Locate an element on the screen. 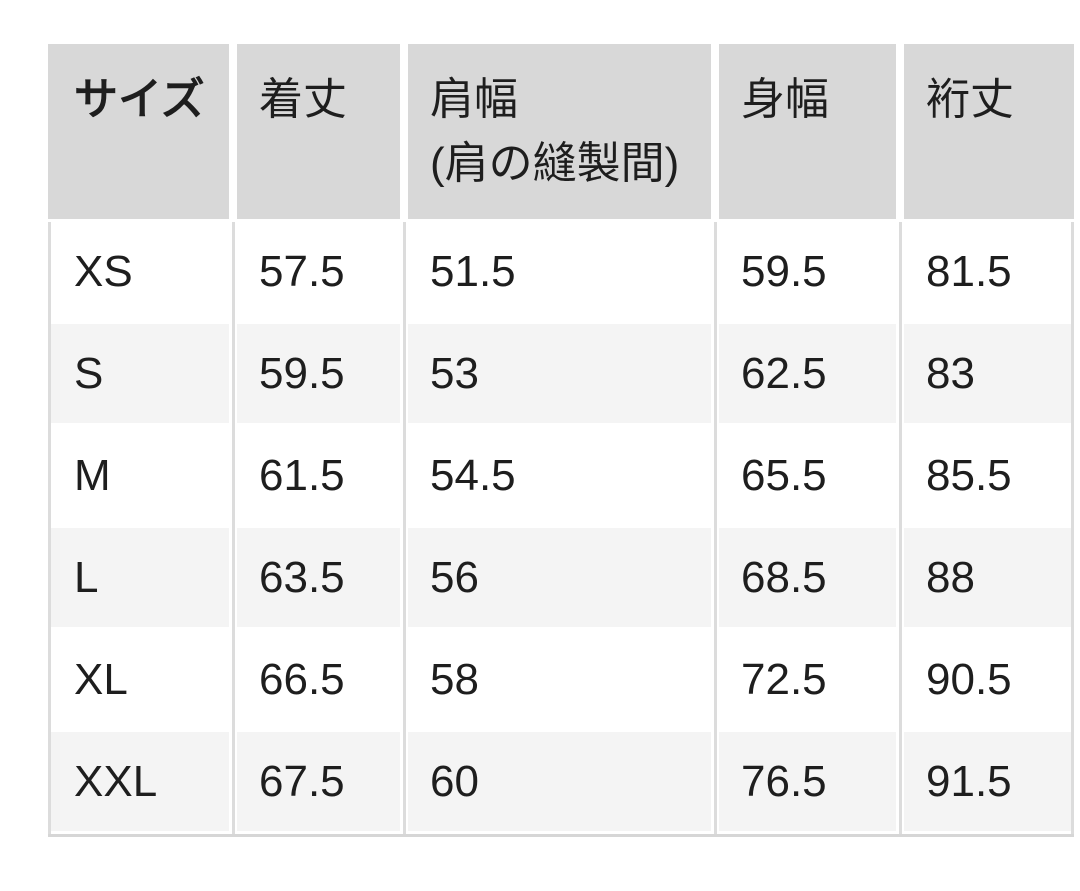 Image resolution: width=1080 pixels, height=891 pixels. column-header-shoulder-width: 肩幅 (肩の縫製間) is located at coordinates (559, 131).